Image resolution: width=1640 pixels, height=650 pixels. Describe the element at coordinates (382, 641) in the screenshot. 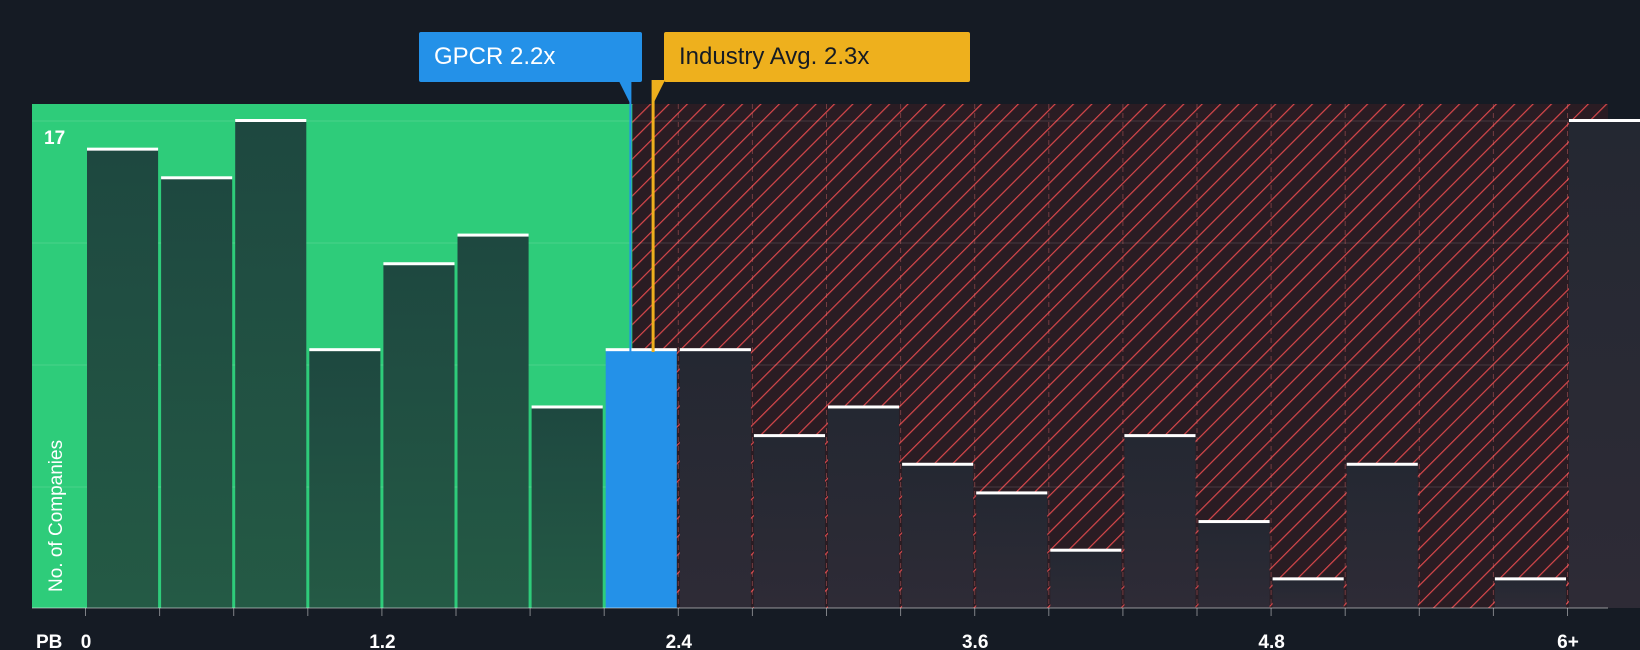

I see `x-axis-tick-label: 1.2` at that location.